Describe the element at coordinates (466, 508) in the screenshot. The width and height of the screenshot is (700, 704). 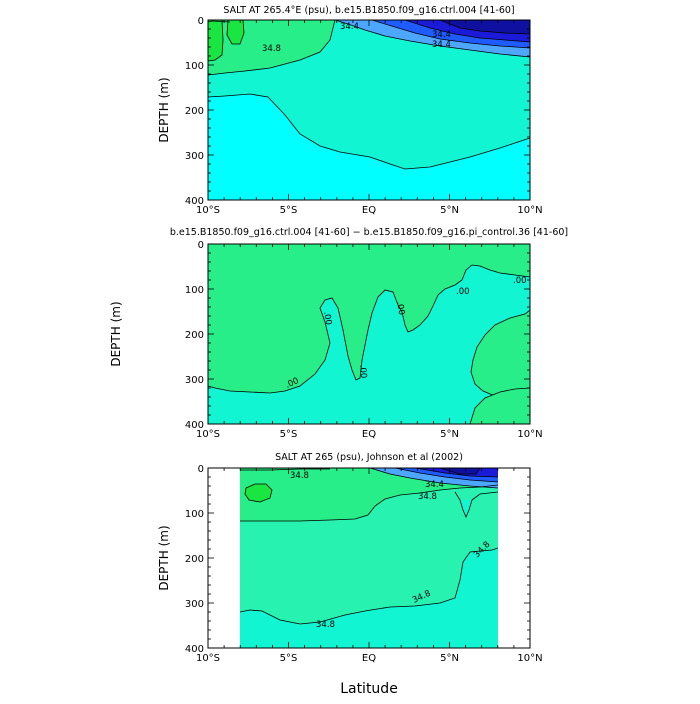
I see `fill-aquamarine-wedge` at that location.